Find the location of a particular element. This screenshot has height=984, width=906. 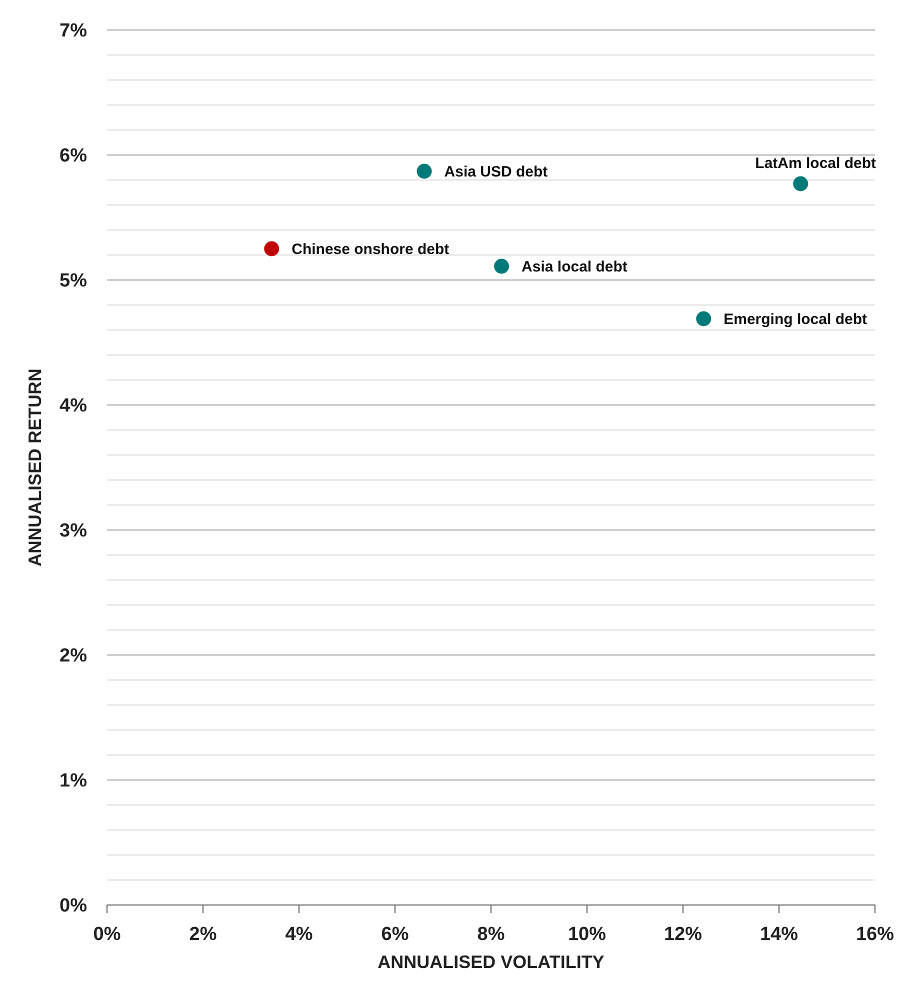

x-axis-title: ANNUALISED VOLATILITY is located at coordinates (491, 962).